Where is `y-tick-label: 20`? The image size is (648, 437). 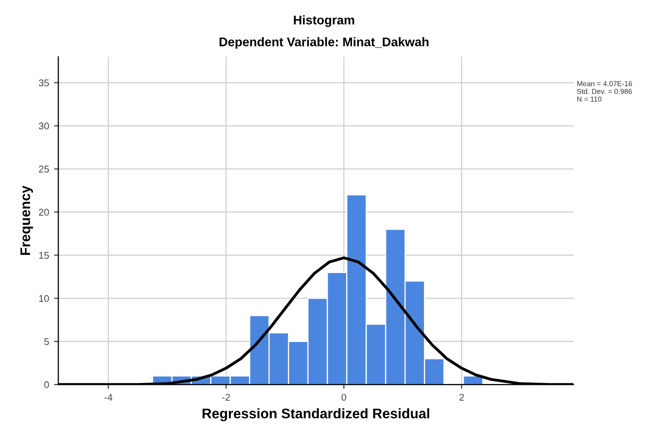 y-tick-label: 20 is located at coordinates (43, 212).